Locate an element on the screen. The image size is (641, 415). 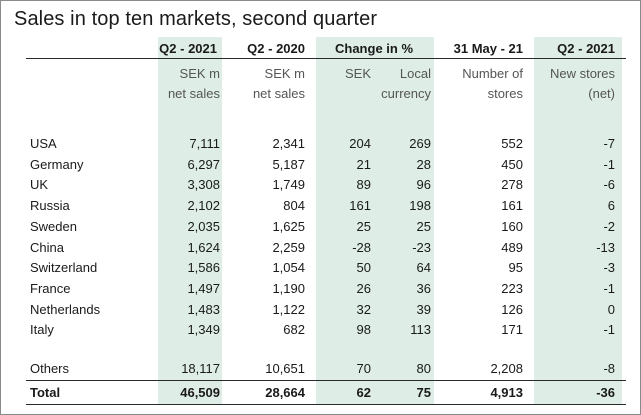
others-row-stores: 2,208 is located at coordinates (506, 368).